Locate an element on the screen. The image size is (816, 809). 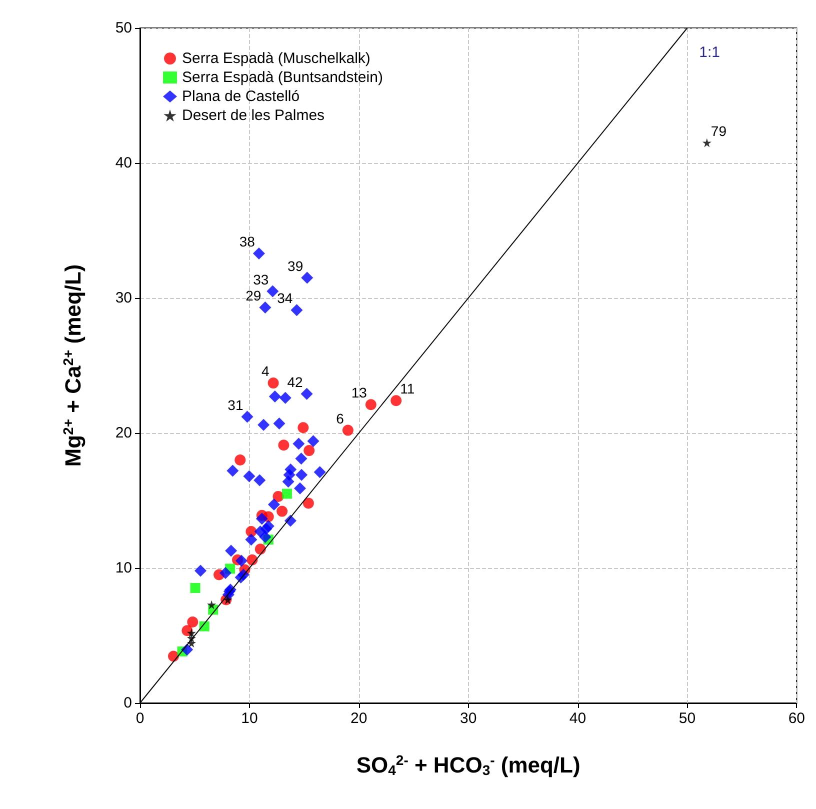
legend-label: Desert de les Palmes is located at coordinates (253, 115).